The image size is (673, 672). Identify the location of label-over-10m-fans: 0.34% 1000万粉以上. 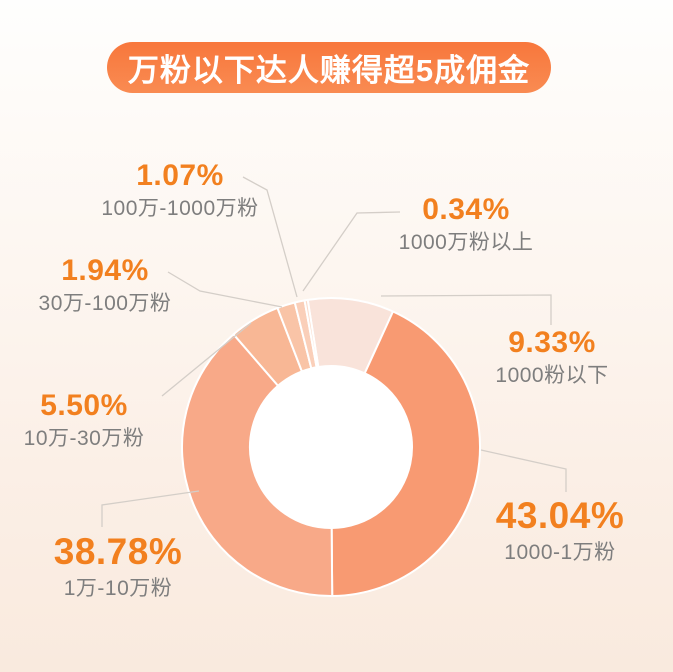
(466, 223).